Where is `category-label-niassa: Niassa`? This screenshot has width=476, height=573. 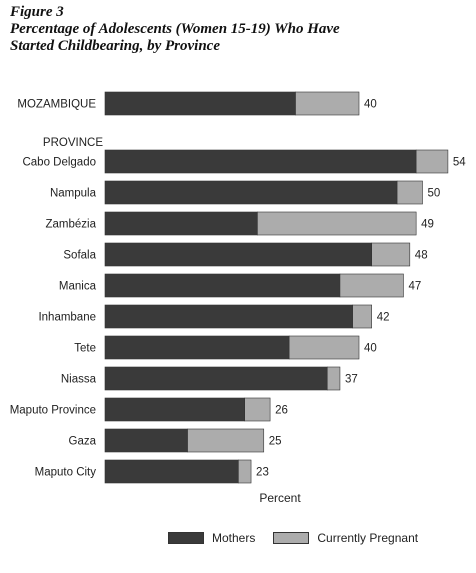 category-label-niassa: Niassa is located at coordinates (79, 380).